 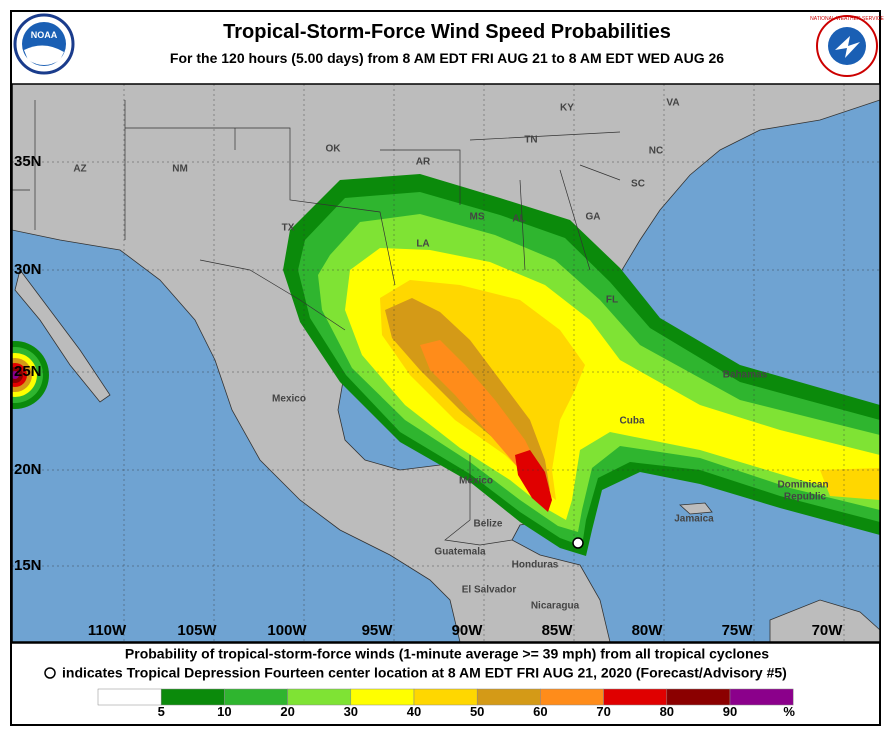 What do you see at coordinates (460, 552) in the screenshot?
I see `place-label: Guatemala` at bounding box center [460, 552].